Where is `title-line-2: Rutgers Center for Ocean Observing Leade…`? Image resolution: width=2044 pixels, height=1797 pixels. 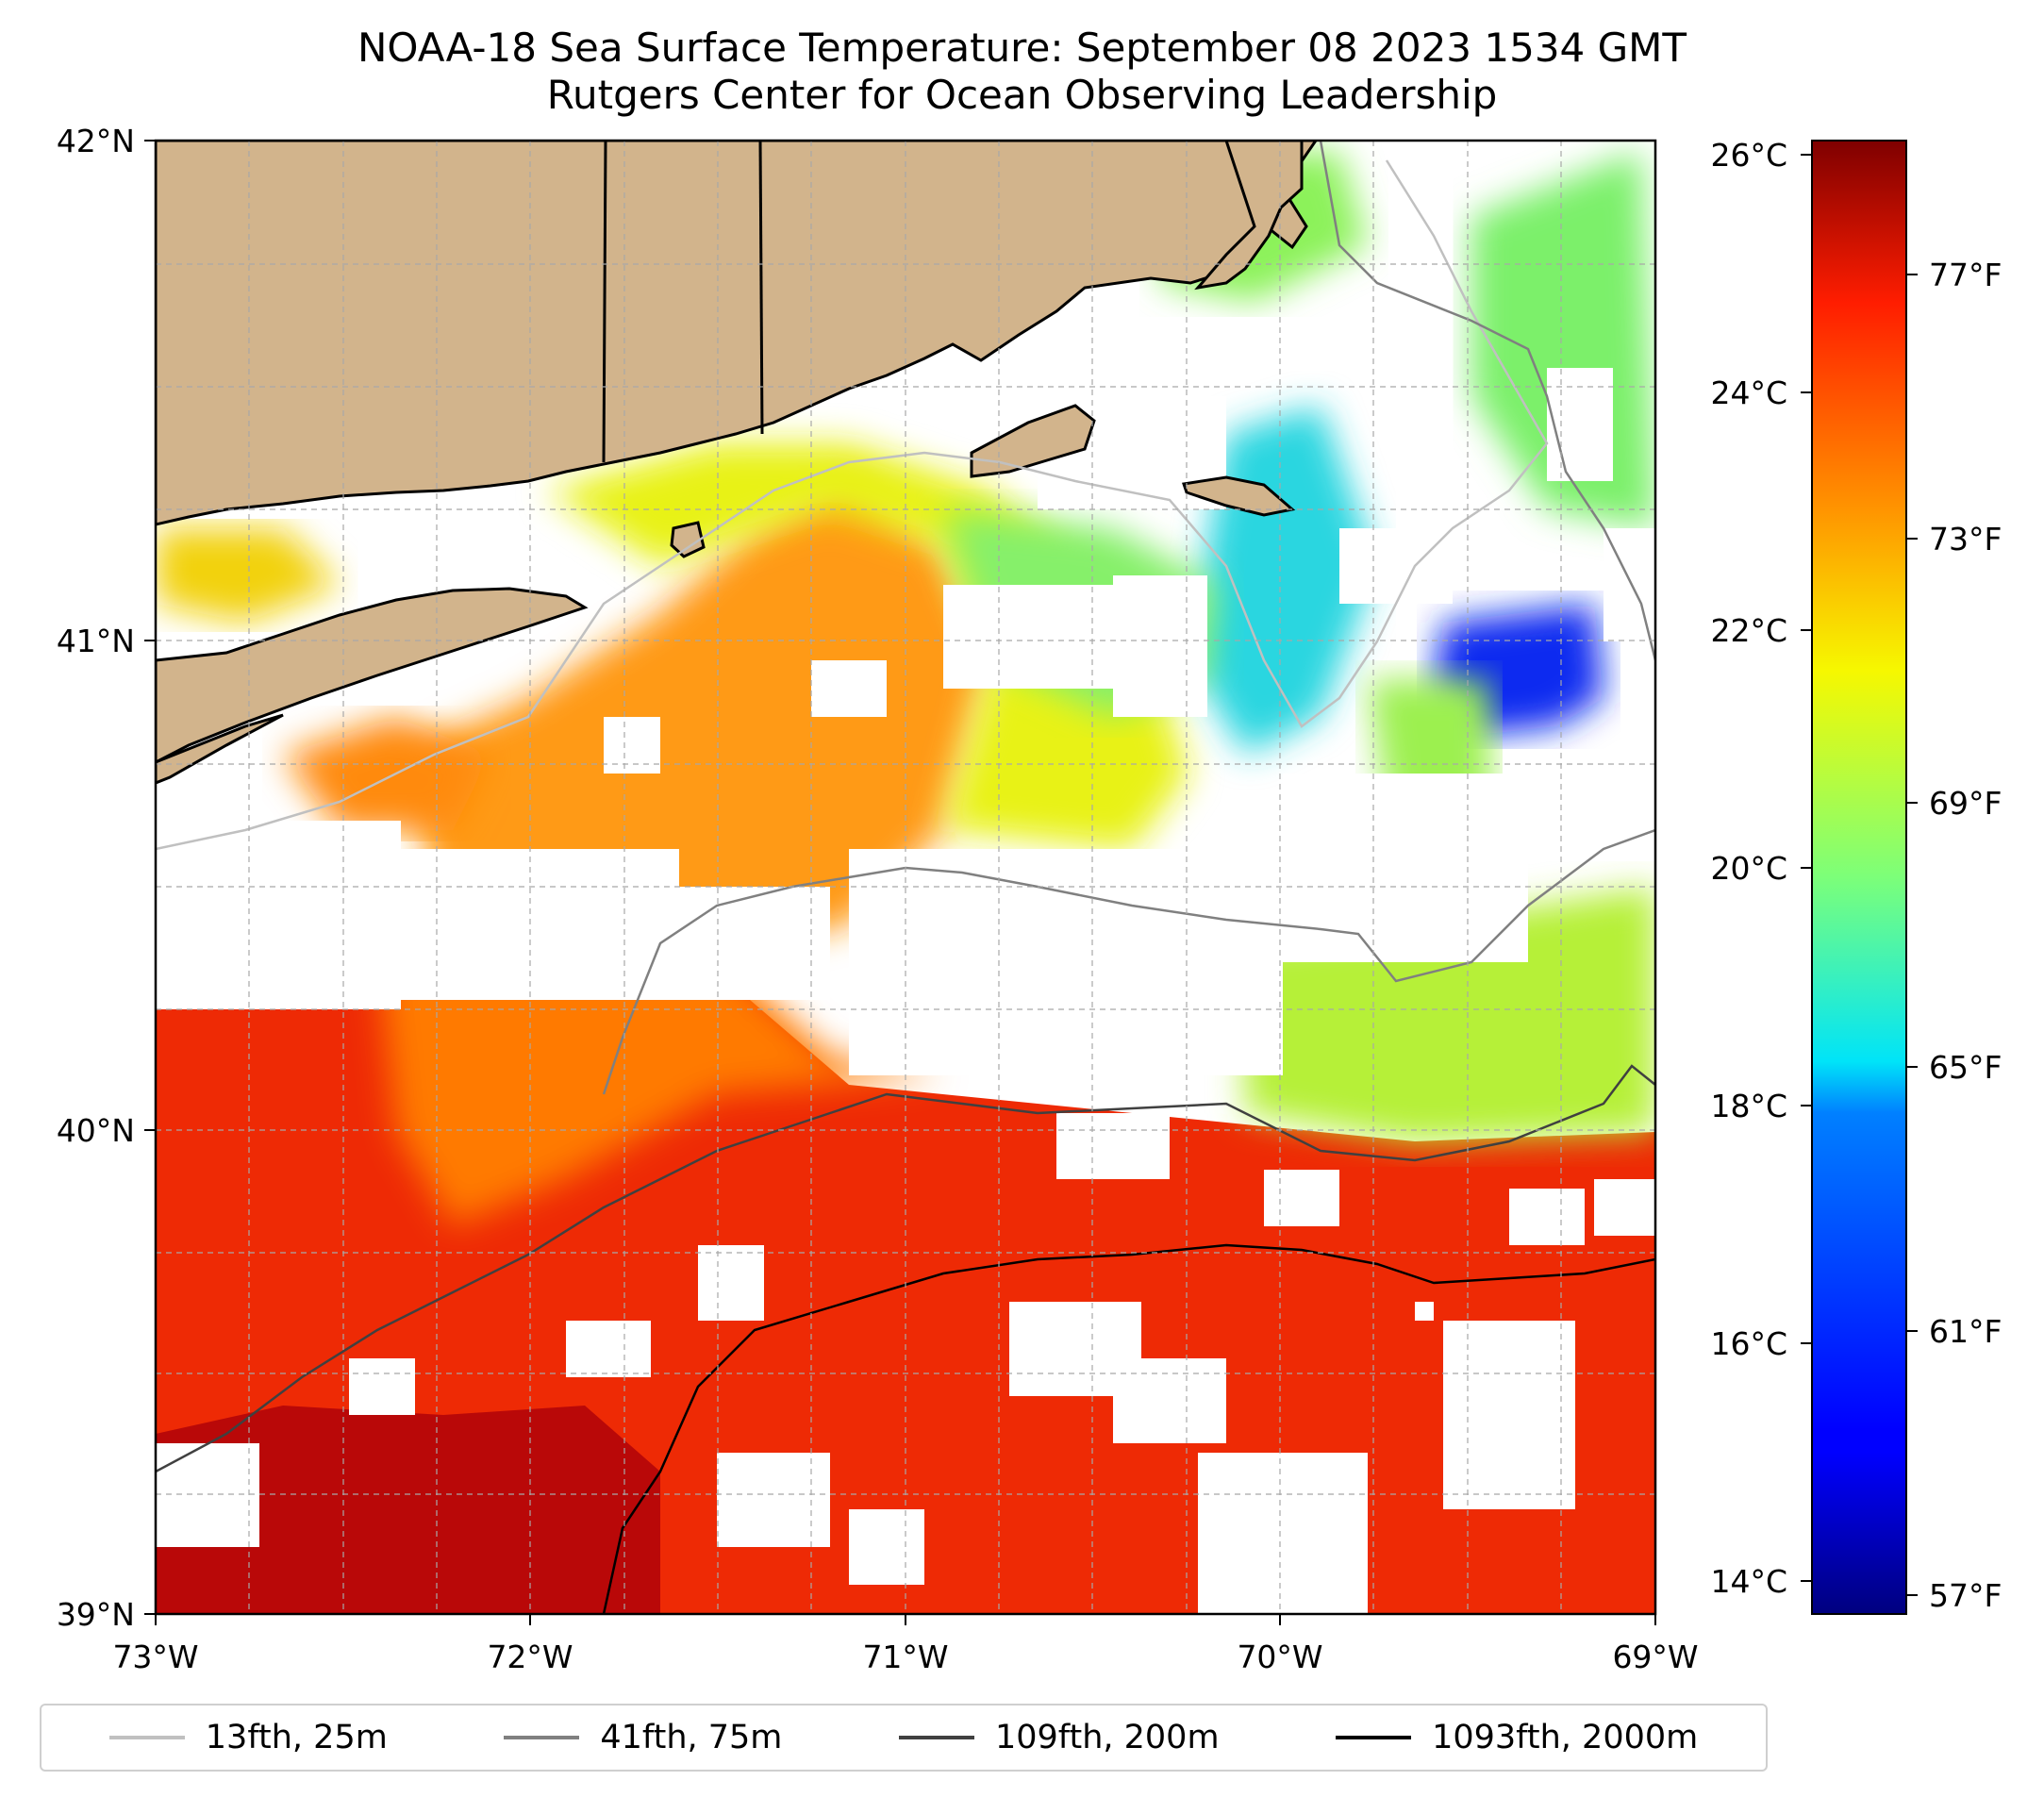
title-line-2: Rutgers Center for Ocean Observing Leade… is located at coordinates (1022, 95).